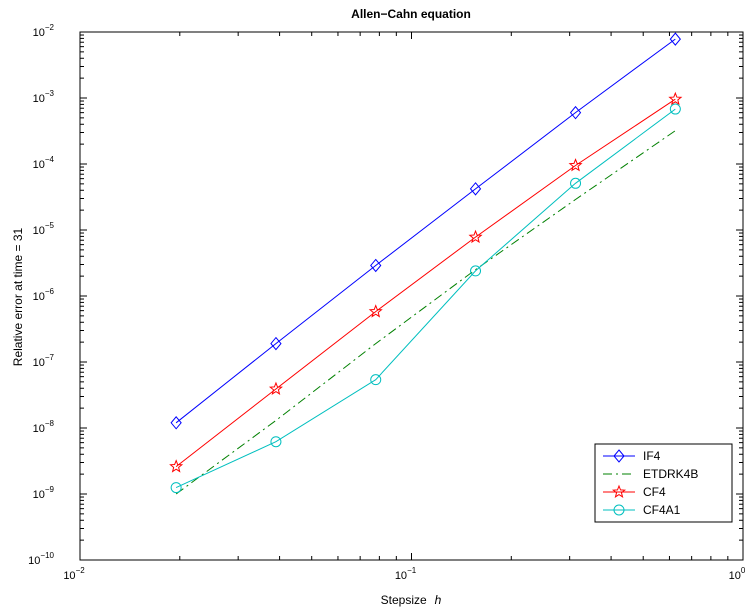 Image resolution: width=755 pixels, height=613 pixels. I want to click on legend-label: IF4, so click(652, 456).